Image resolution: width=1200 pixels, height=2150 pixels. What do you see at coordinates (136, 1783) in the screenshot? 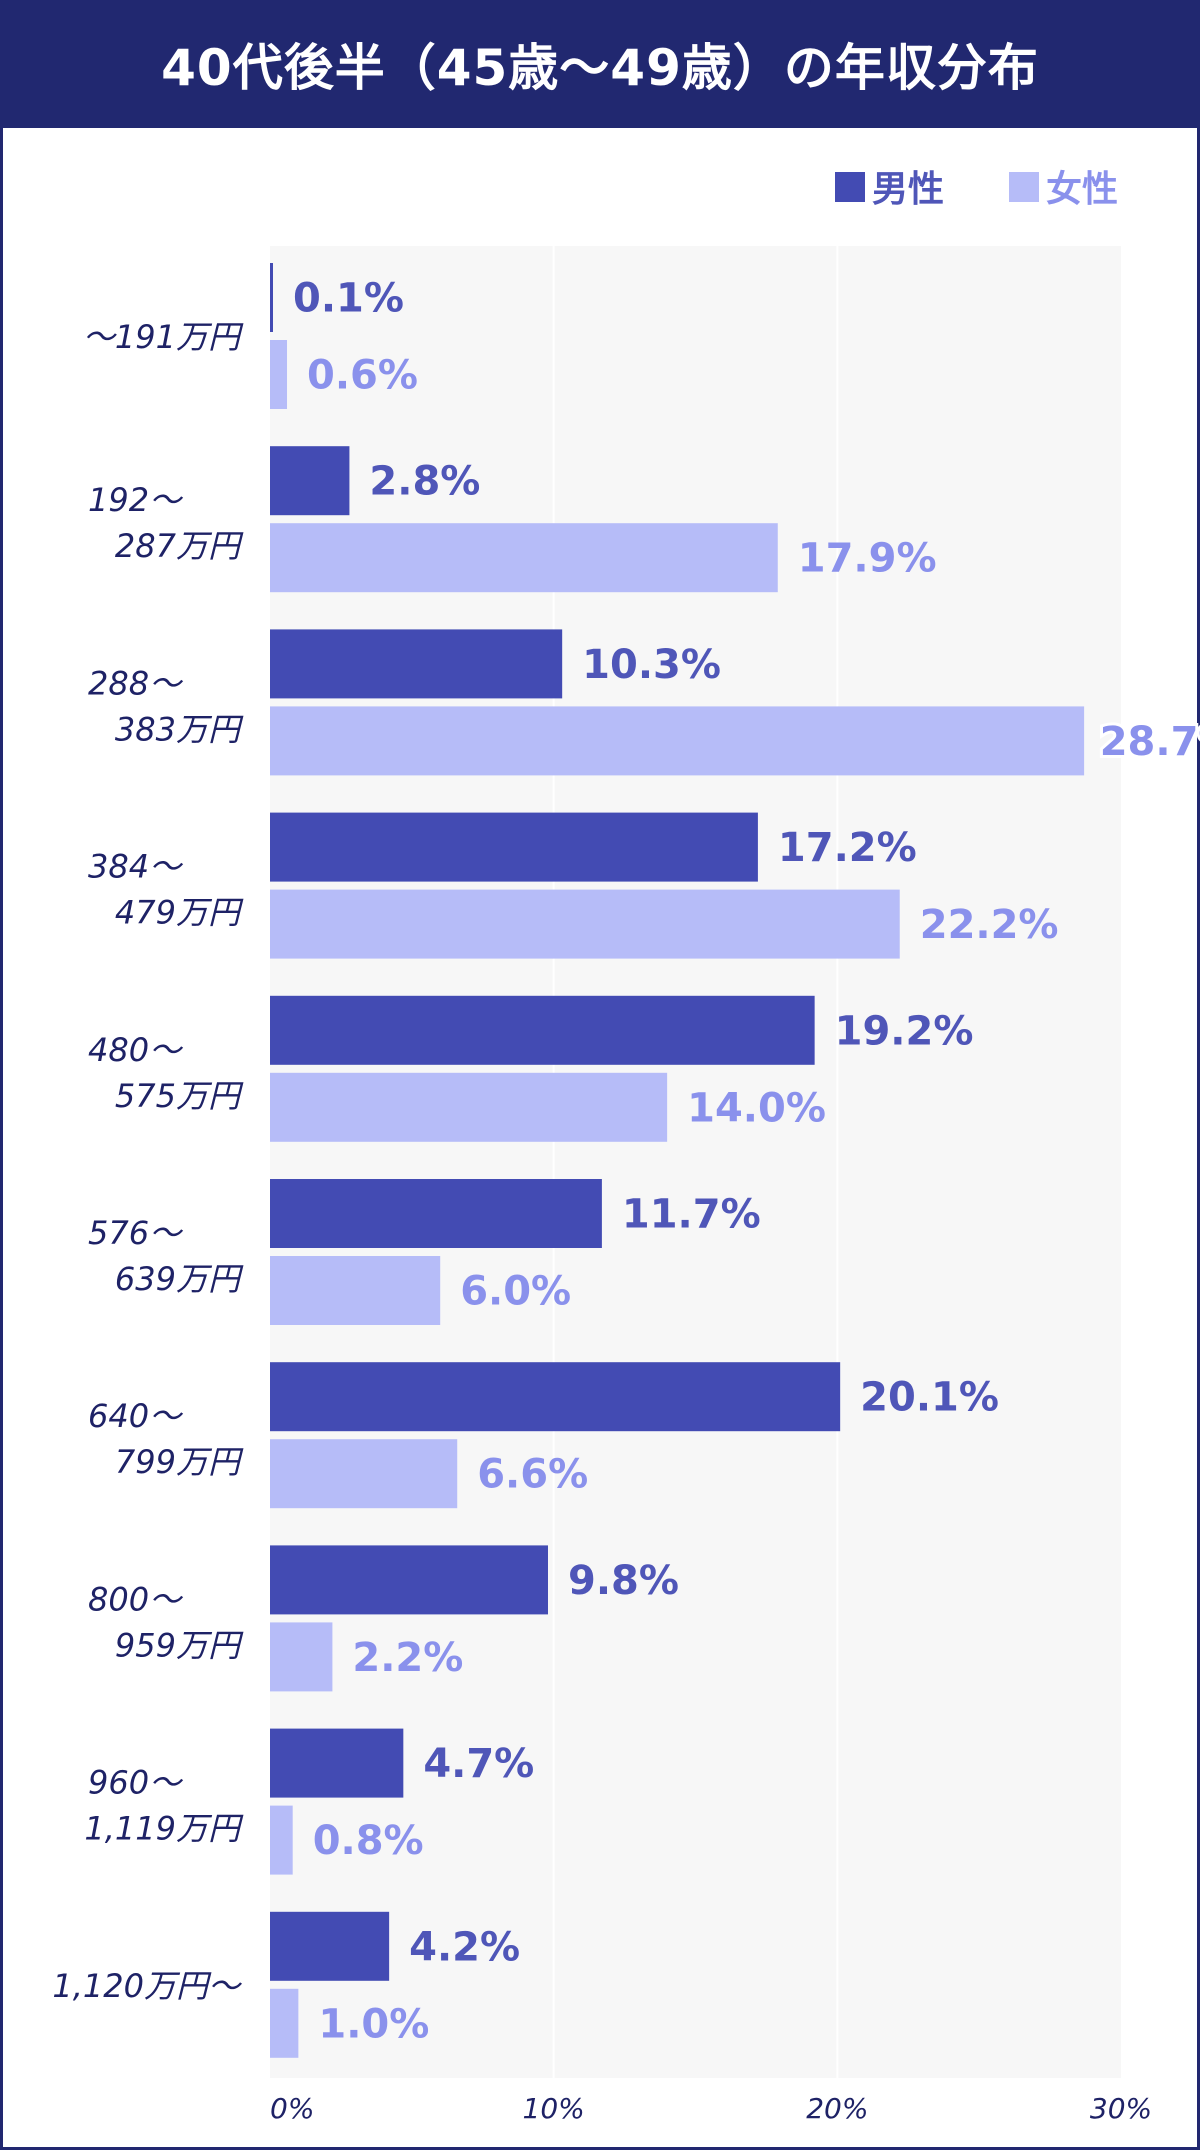
I see `category-label-line1: 960〜` at bounding box center [136, 1783].